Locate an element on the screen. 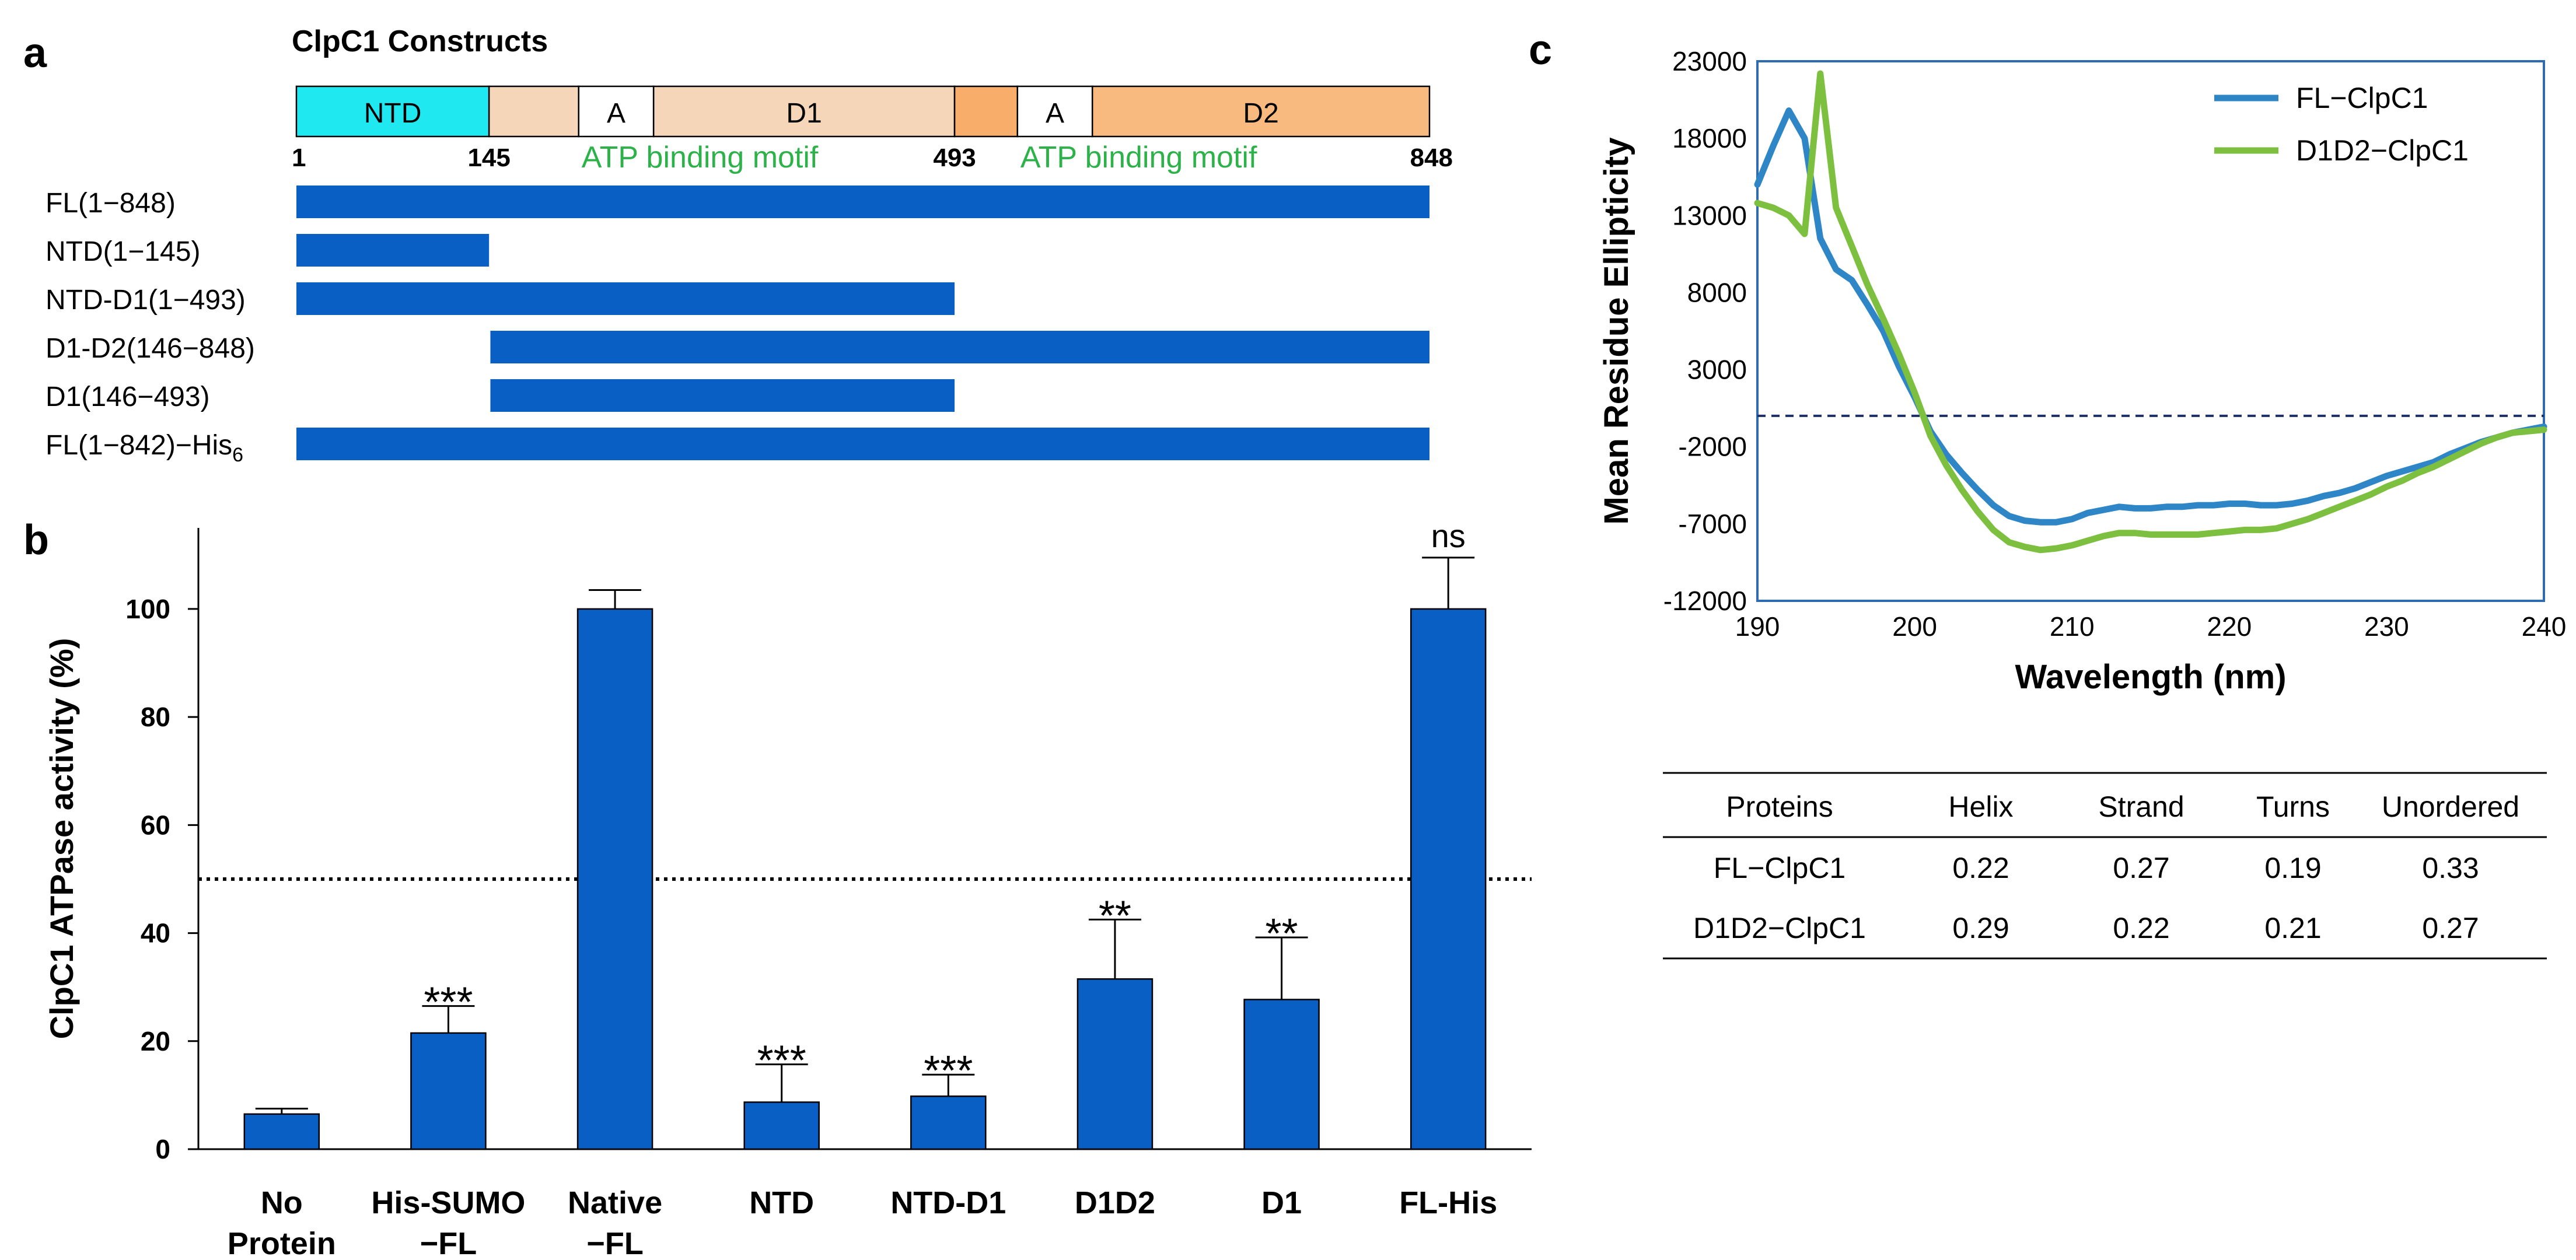 The width and height of the screenshot is (2576, 1260). y-tick-label: 3000 is located at coordinates (1717, 370).